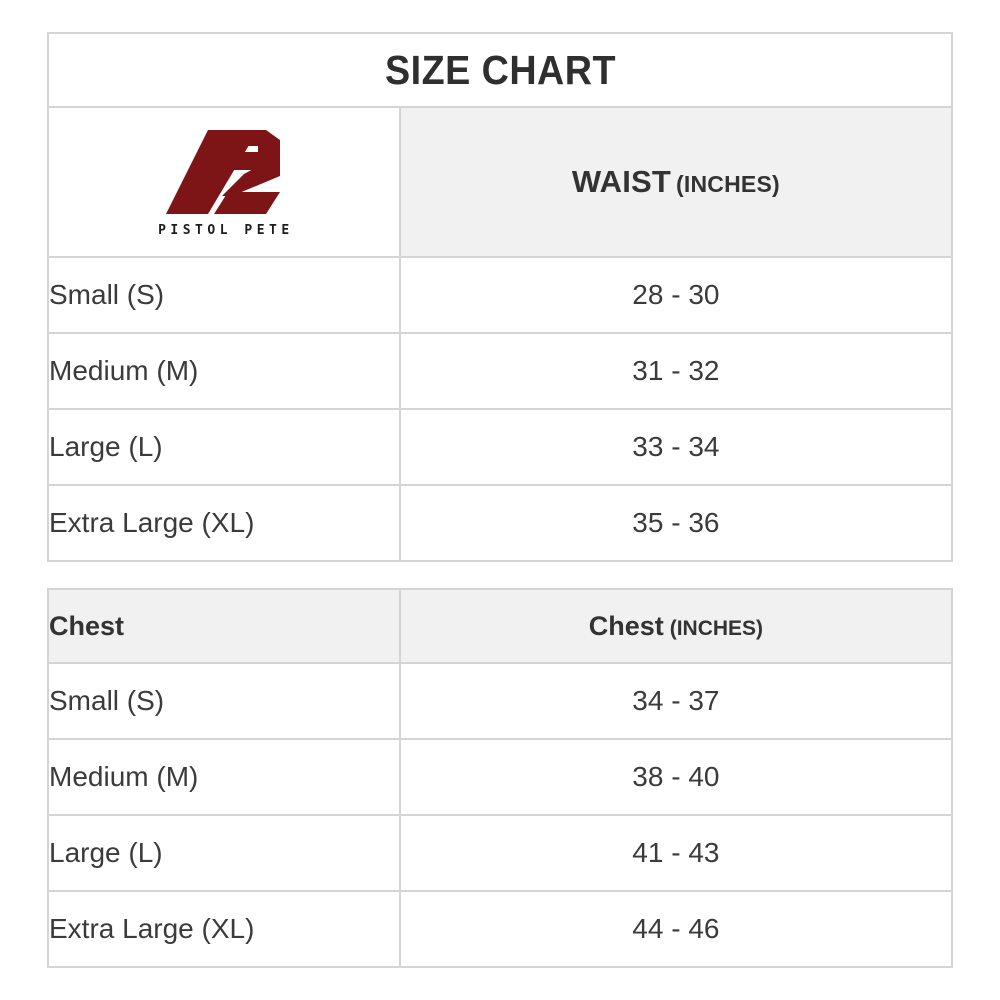 The image size is (1000, 1000). I want to click on table-row: Extra Large (XL) 44 - 46, so click(500, 929).